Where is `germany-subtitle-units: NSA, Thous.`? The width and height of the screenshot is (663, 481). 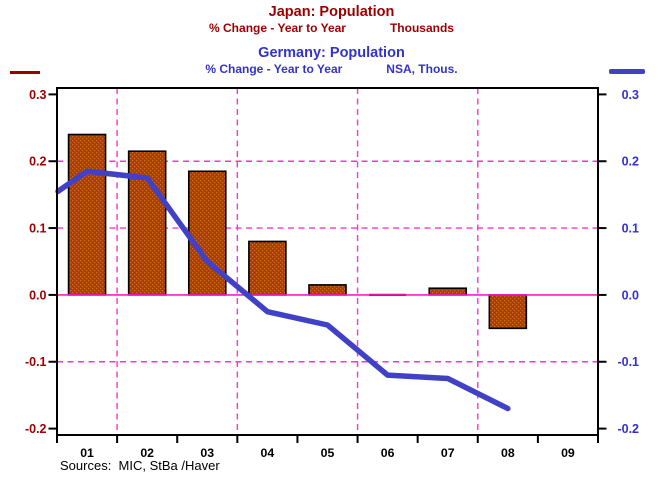
germany-subtitle-units: NSA, Thous. is located at coordinates (422, 69).